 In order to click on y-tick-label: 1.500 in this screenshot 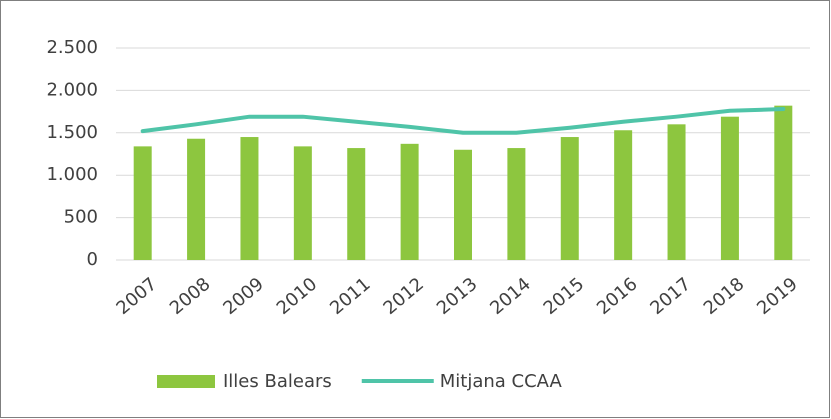, I will do `click(72, 132)`.